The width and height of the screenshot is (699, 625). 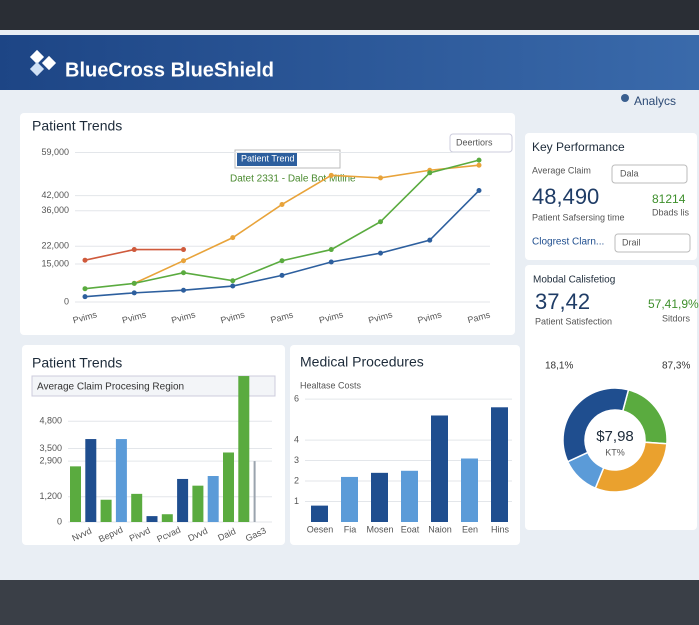 What do you see at coordinates (331, 385) in the screenshot?
I see `panel-subtitle: Healtase Costs` at bounding box center [331, 385].